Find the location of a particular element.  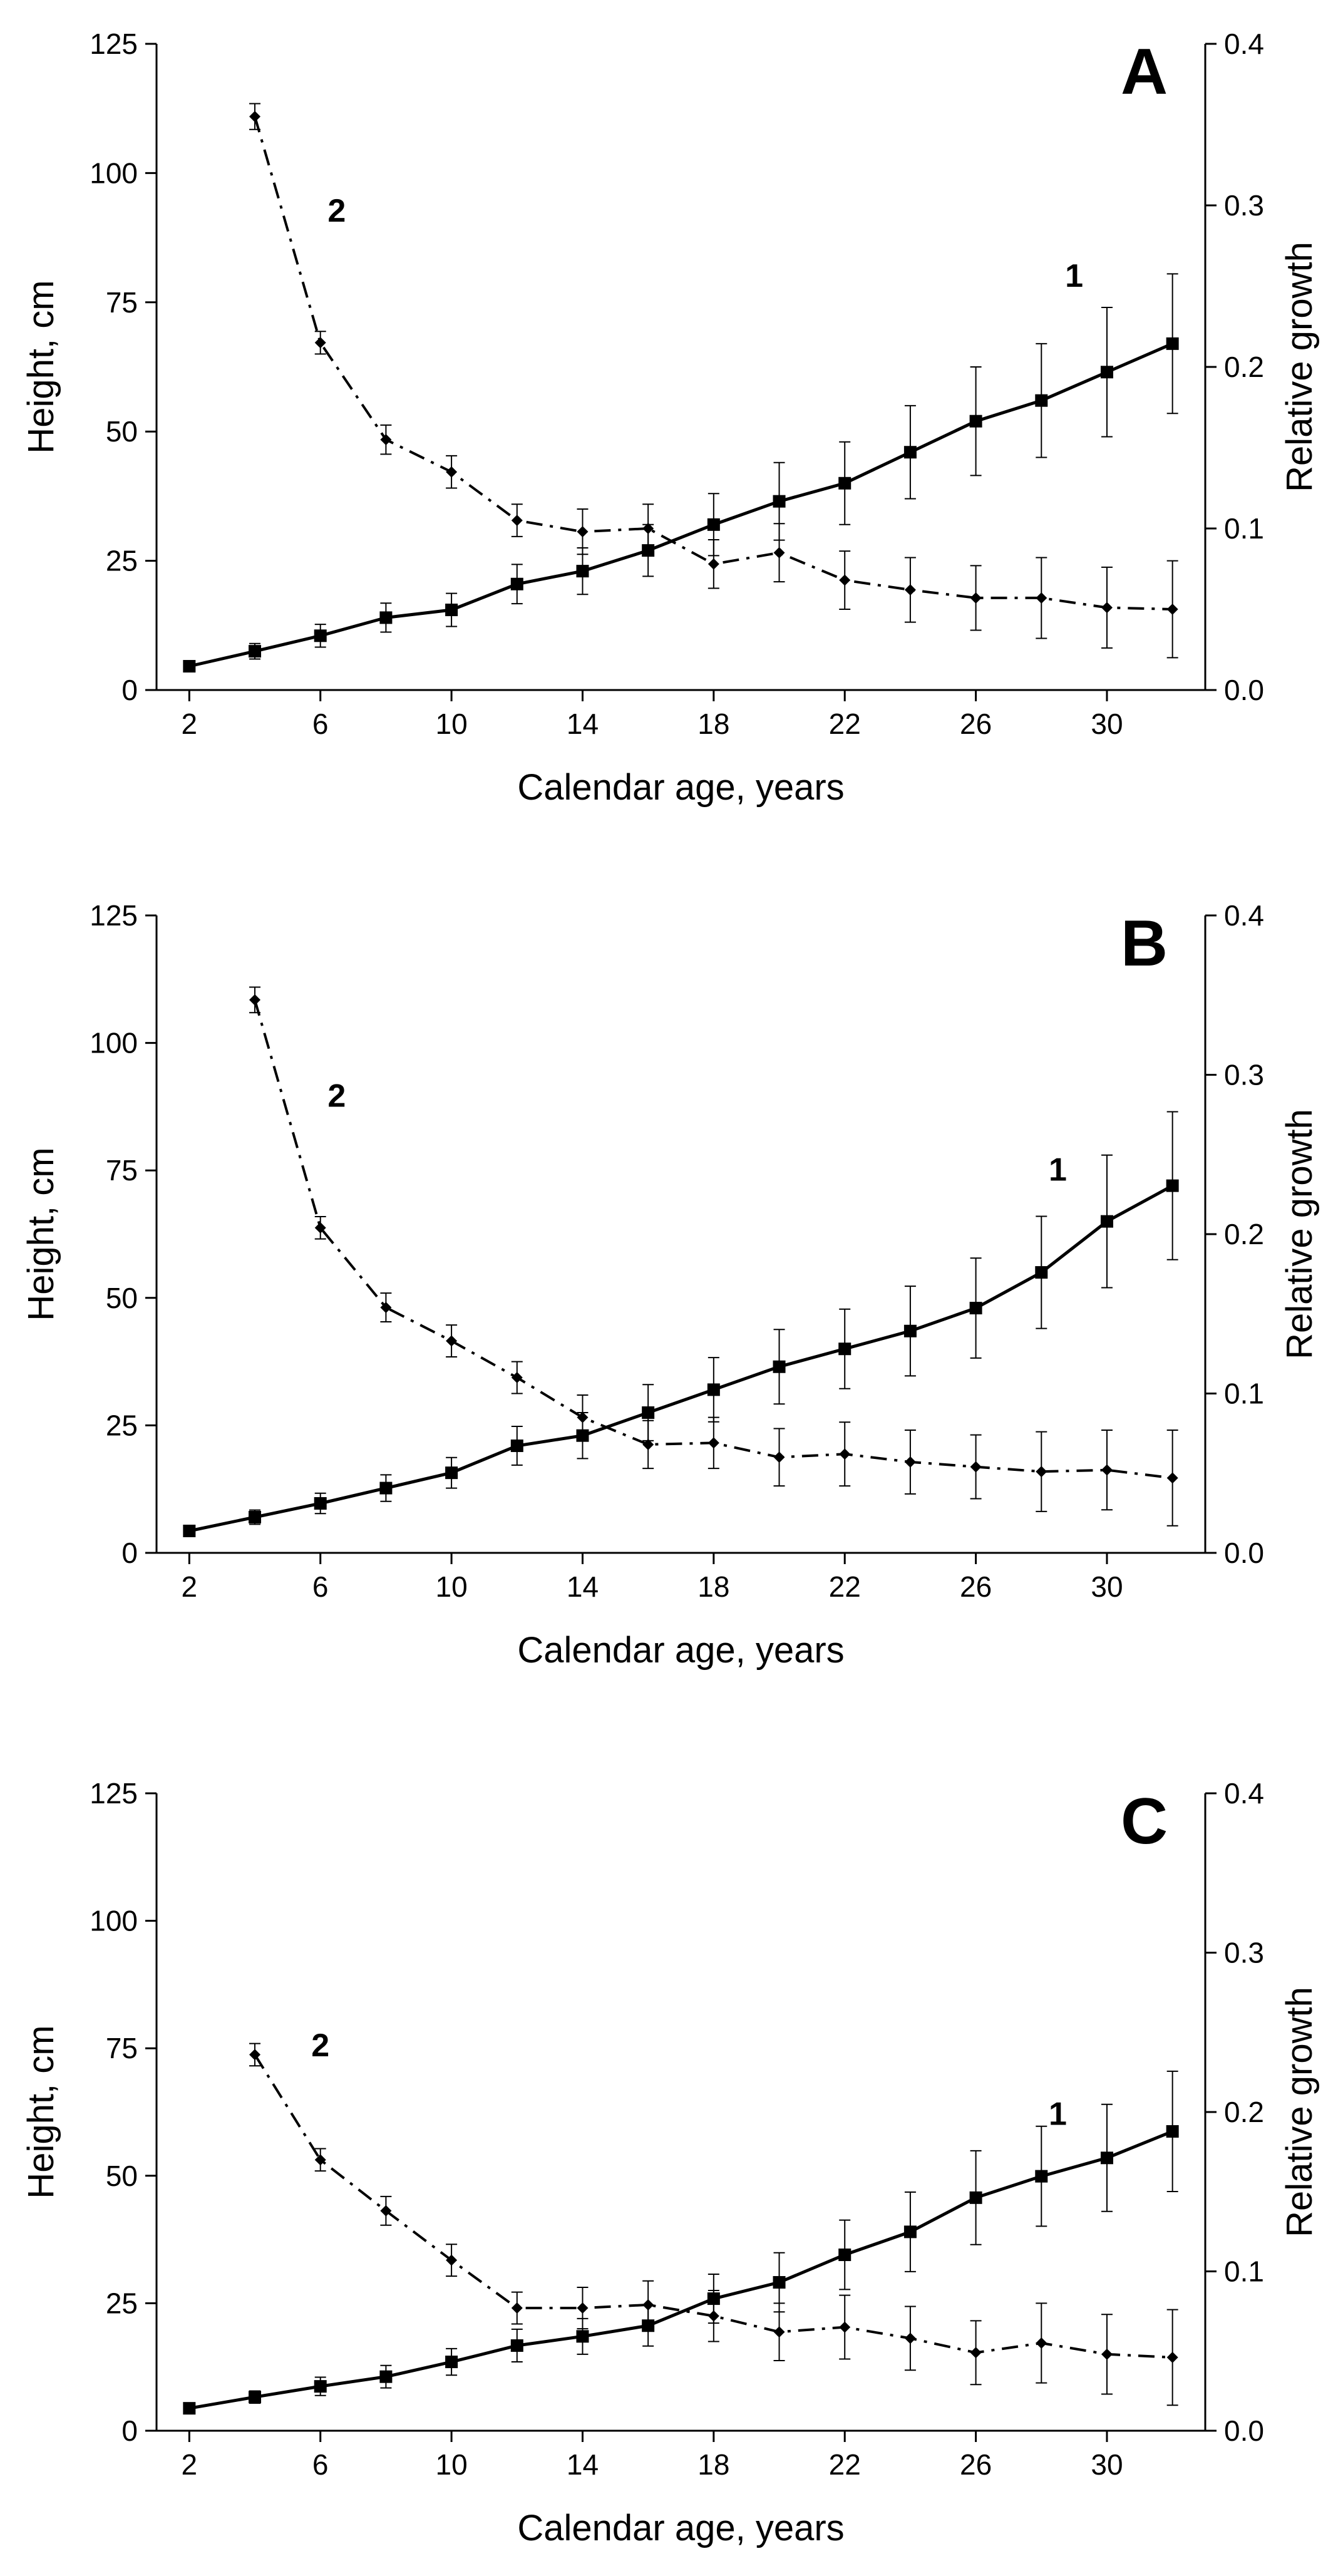

series-1: 1 is located at coordinates (681, 1324).